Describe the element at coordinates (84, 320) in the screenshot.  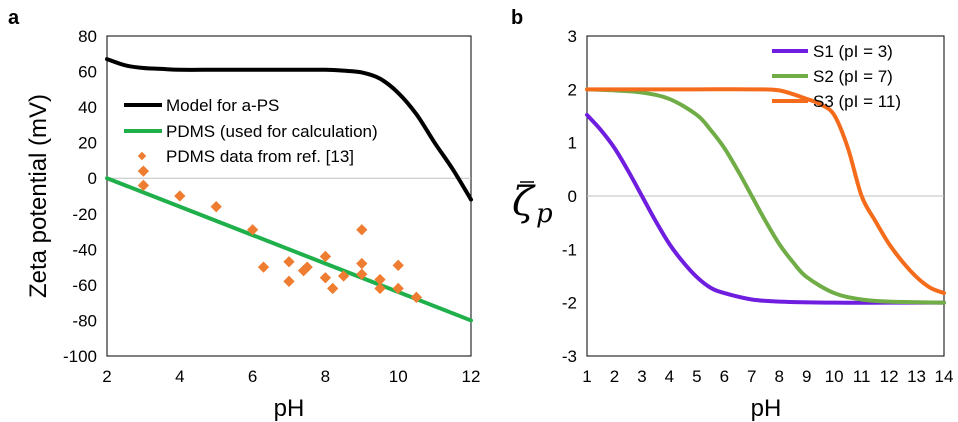
I see `panel-a-y-tick-80: -80` at that location.